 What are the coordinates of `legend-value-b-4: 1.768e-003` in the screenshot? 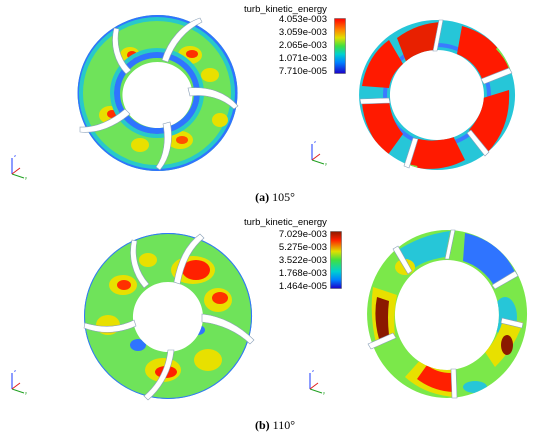 It's located at (302, 273).